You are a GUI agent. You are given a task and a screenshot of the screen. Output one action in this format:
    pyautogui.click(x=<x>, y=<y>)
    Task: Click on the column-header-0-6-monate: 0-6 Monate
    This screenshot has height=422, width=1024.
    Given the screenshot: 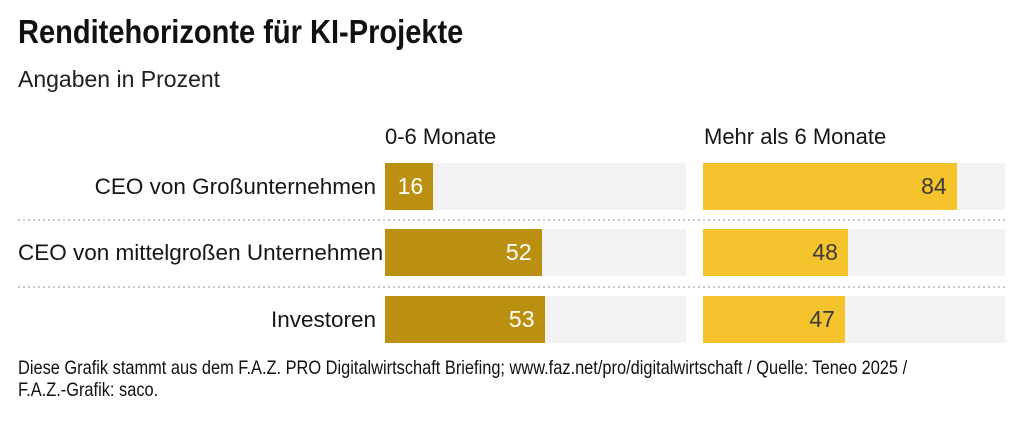 What is the action you would take?
    pyautogui.click(x=441, y=136)
    